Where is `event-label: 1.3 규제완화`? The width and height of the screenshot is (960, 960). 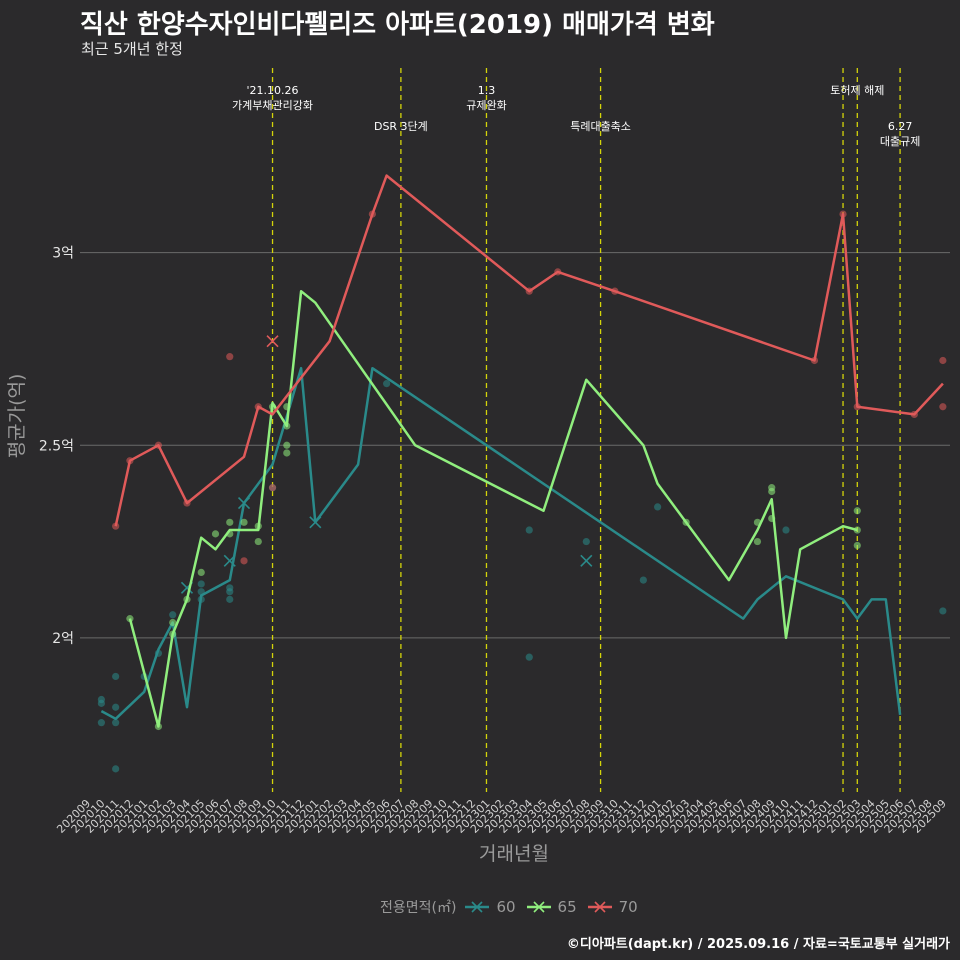
event-label: 1.3 규제완화 is located at coordinates (486, 98).